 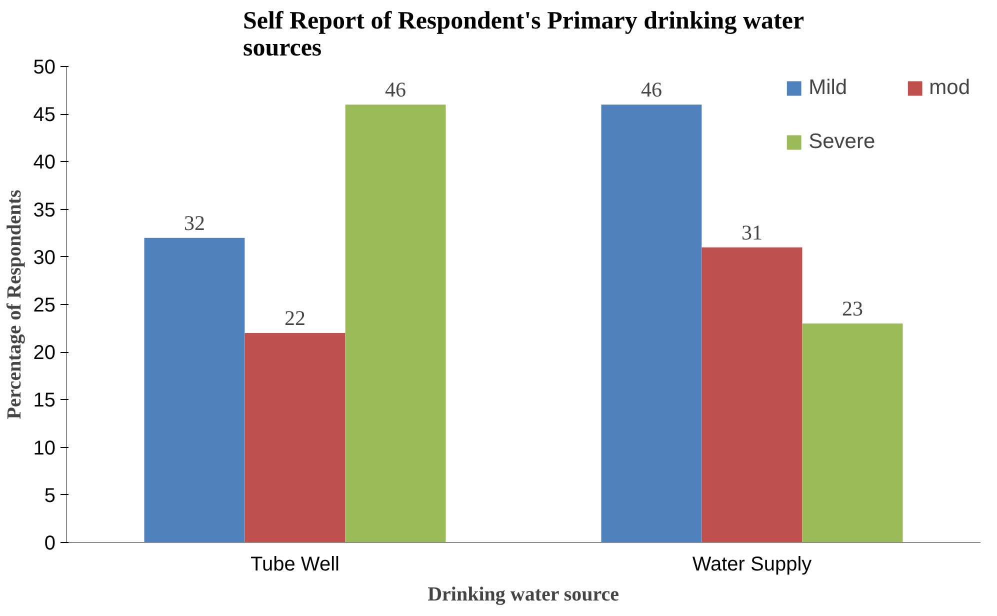 What do you see at coordinates (842, 142) in the screenshot?
I see `legend-label: Severe` at bounding box center [842, 142].